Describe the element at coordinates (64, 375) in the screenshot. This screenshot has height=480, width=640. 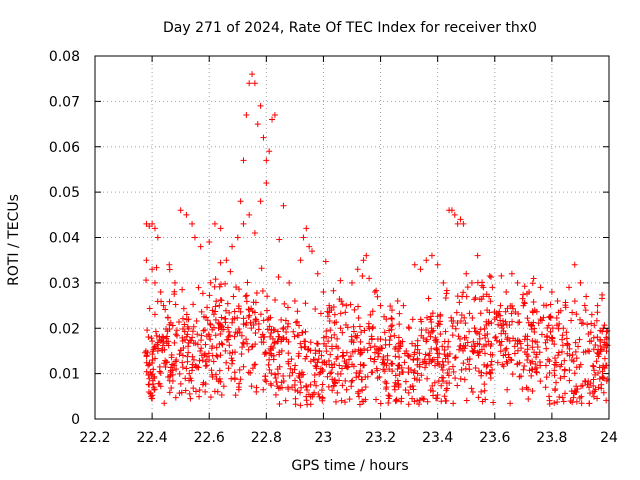
I see `y-tick-label: 0.01` at that location.